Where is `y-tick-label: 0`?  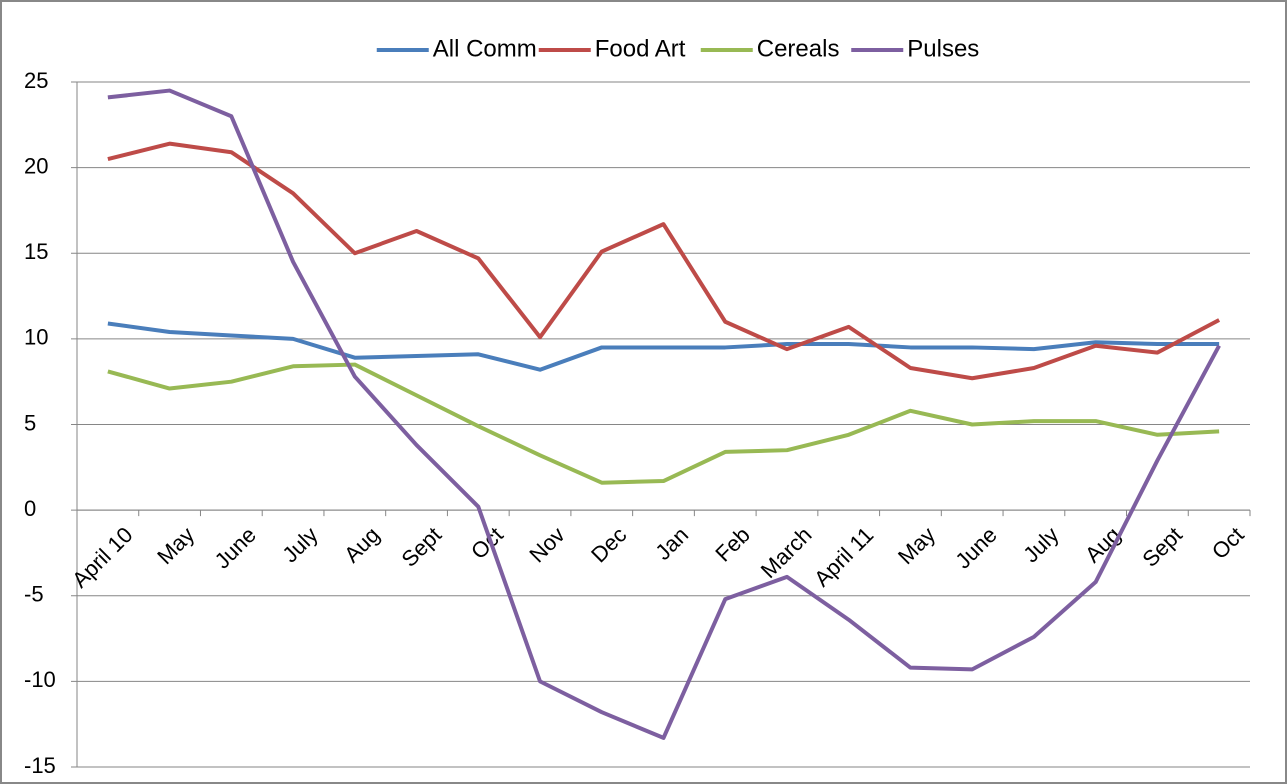 y-tick-label: 0 is located at coordinates (30, 508).